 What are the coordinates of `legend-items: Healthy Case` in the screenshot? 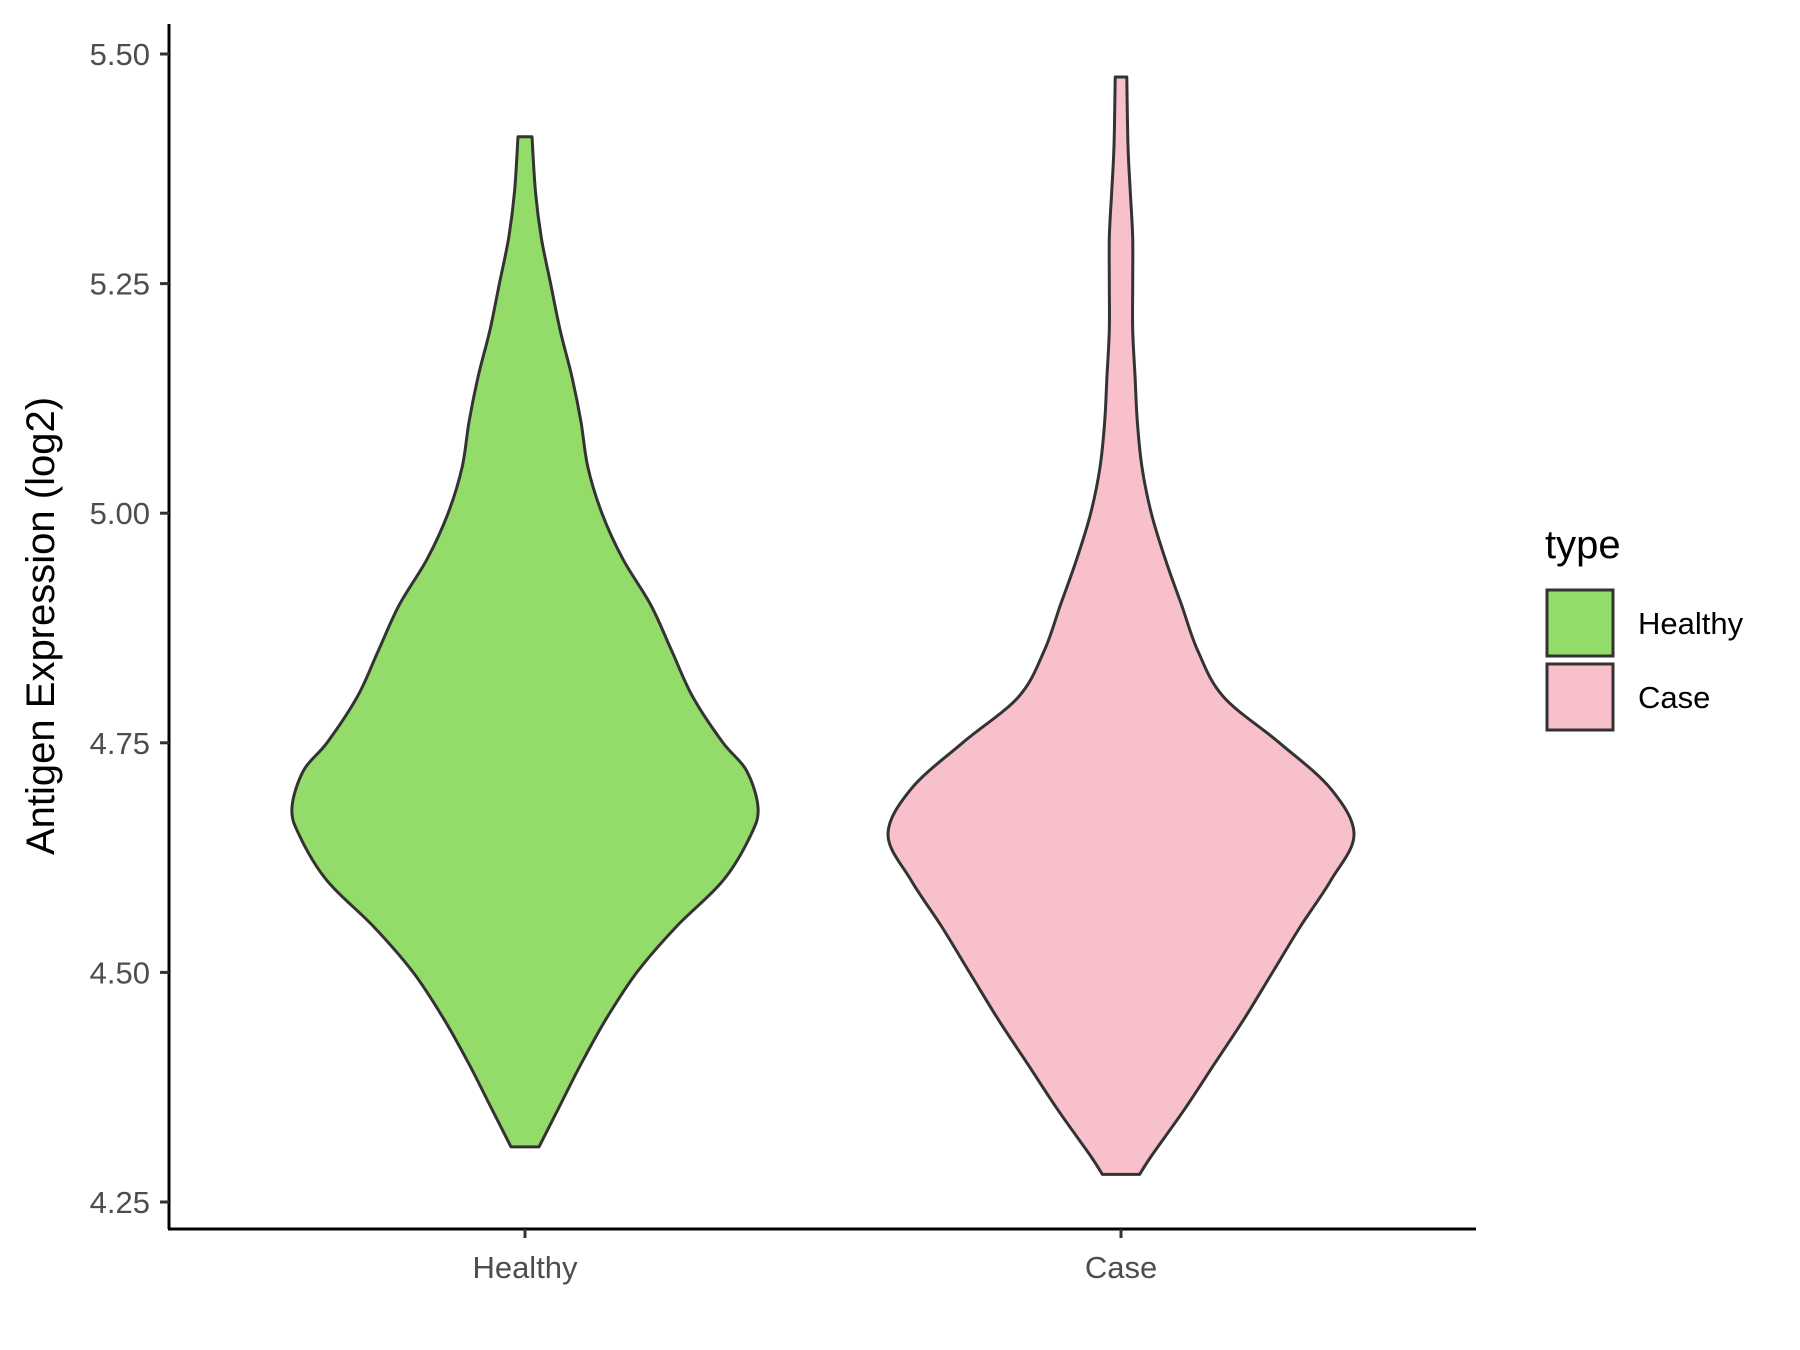 It's located at (1644, 660).